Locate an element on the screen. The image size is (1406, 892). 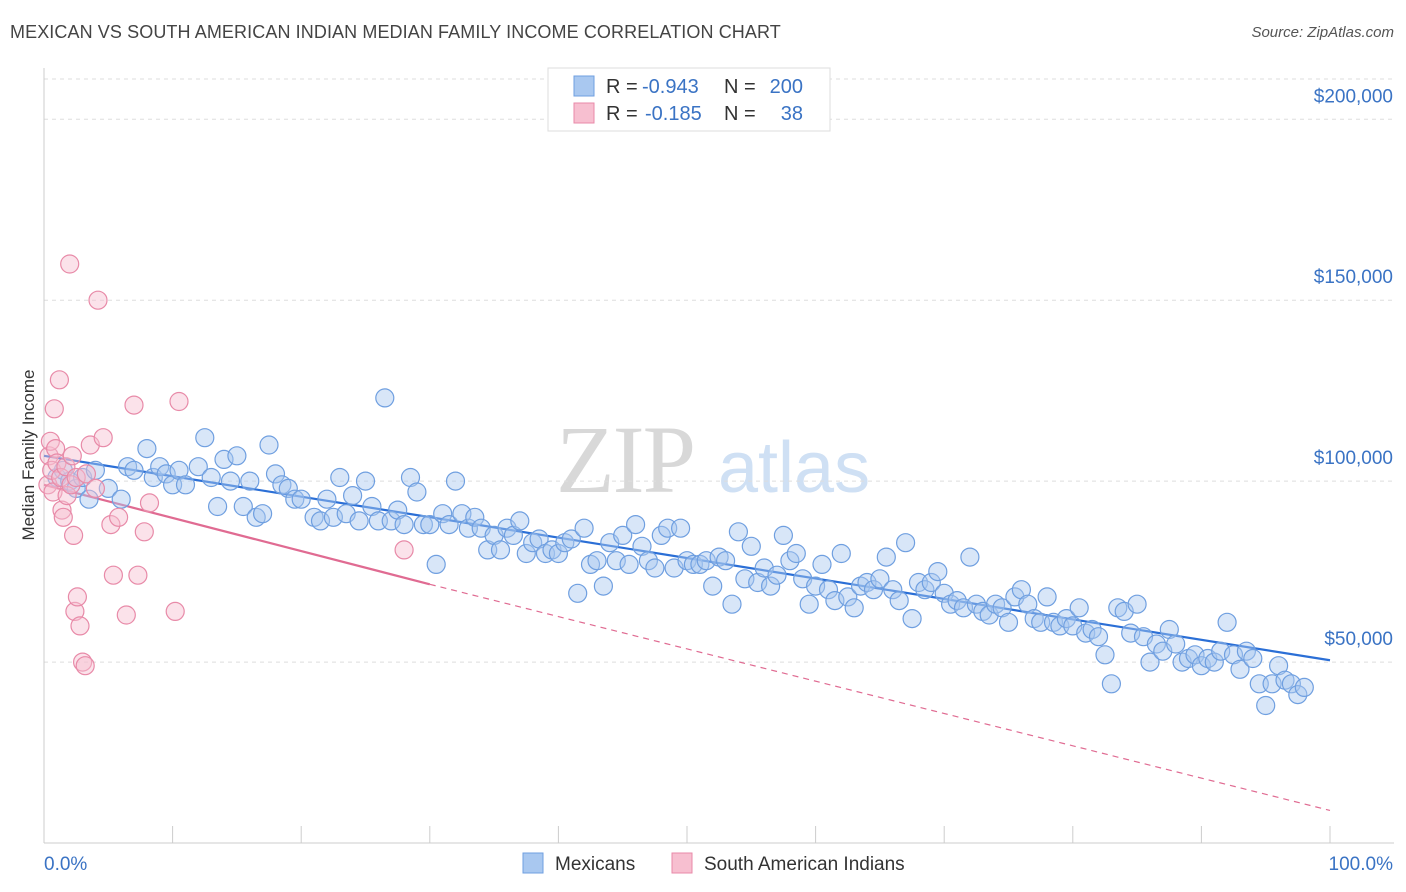
stats-legend-swatch-mexicans is located at coordinates (584, 86).